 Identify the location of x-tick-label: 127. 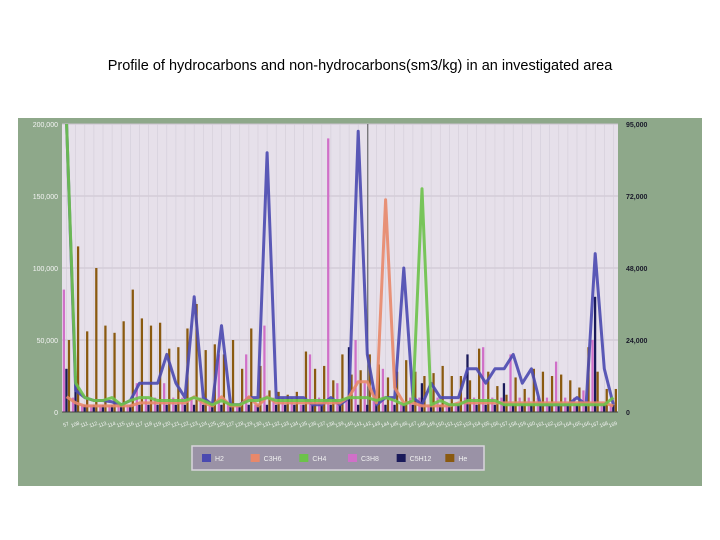
(230, 425).